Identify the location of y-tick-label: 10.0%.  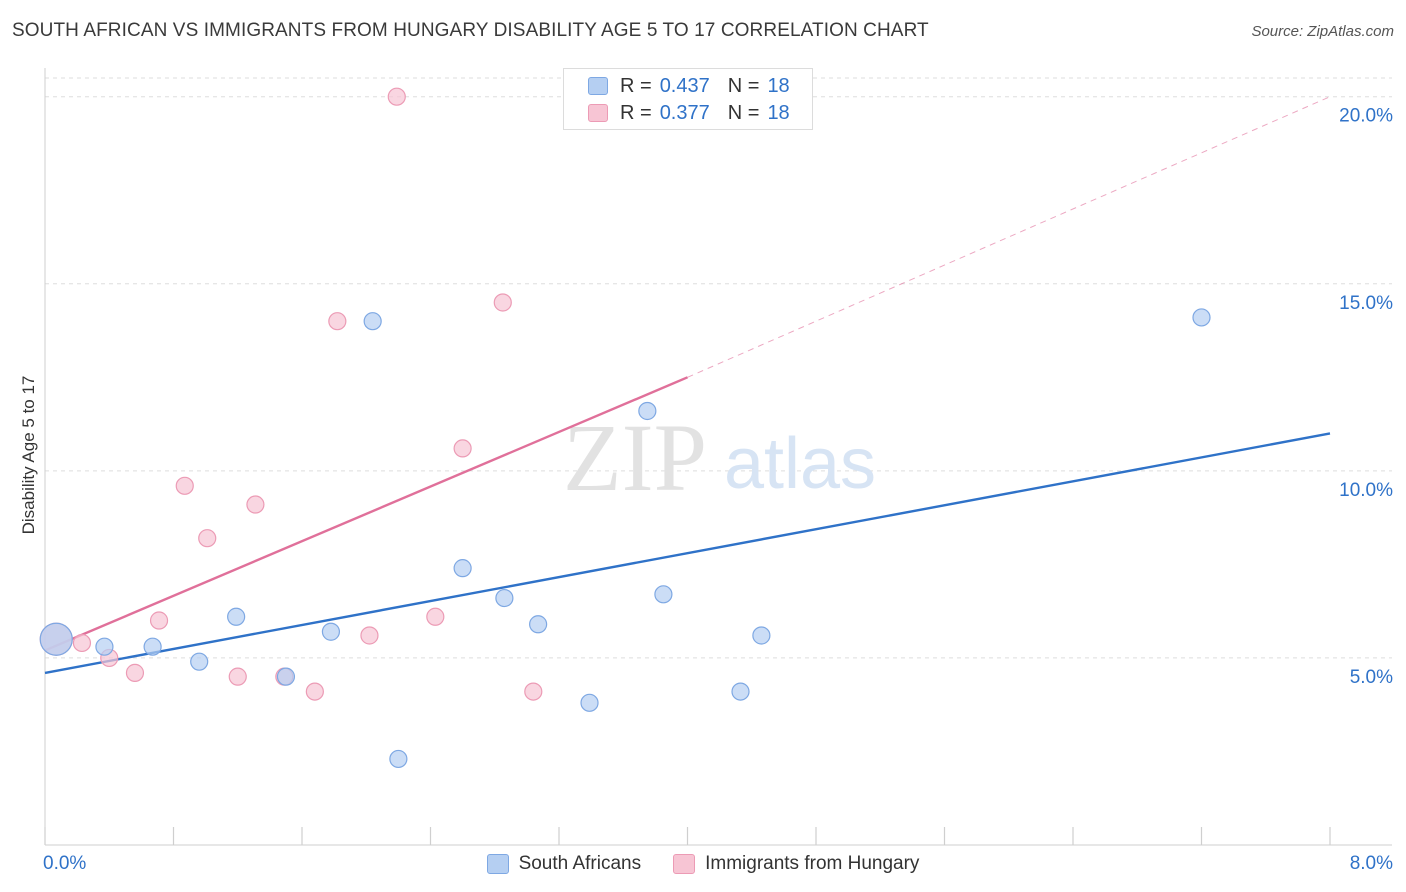
(1366, 490).